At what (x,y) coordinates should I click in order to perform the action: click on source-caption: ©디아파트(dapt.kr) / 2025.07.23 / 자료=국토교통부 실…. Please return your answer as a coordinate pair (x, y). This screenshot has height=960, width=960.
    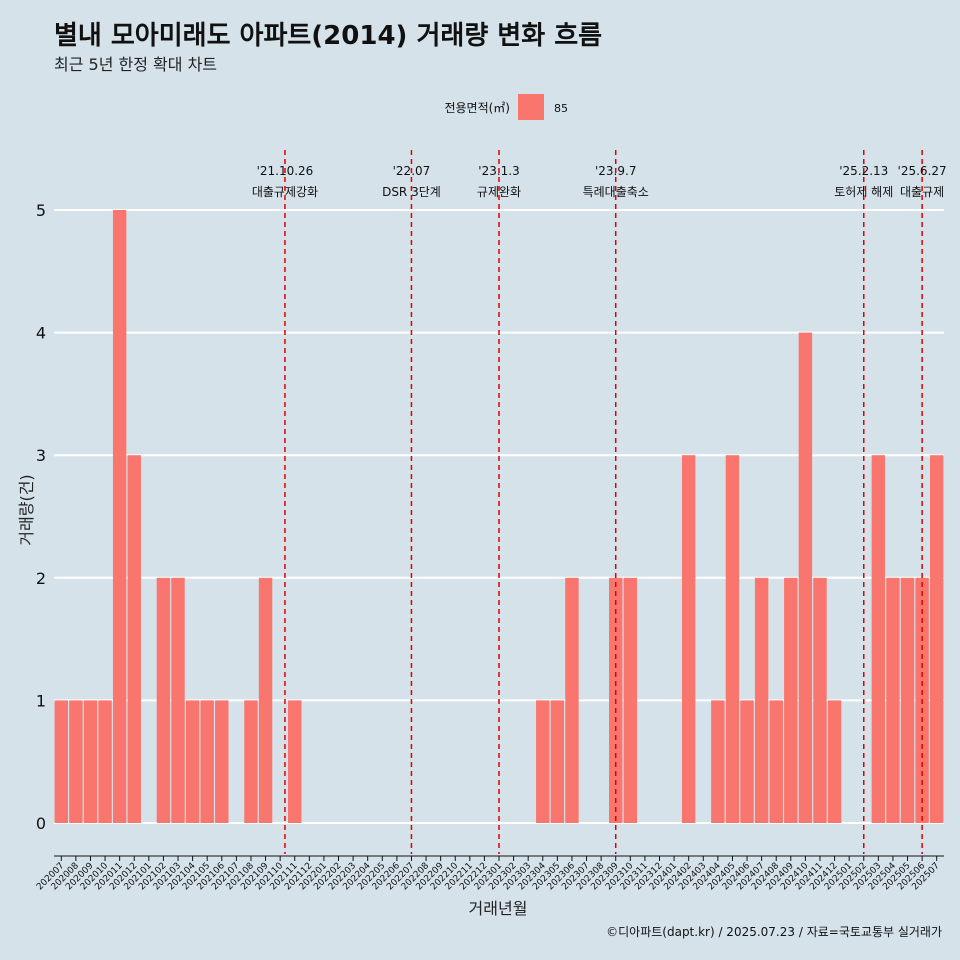
    Looking at the image, I should click on (774, 932).